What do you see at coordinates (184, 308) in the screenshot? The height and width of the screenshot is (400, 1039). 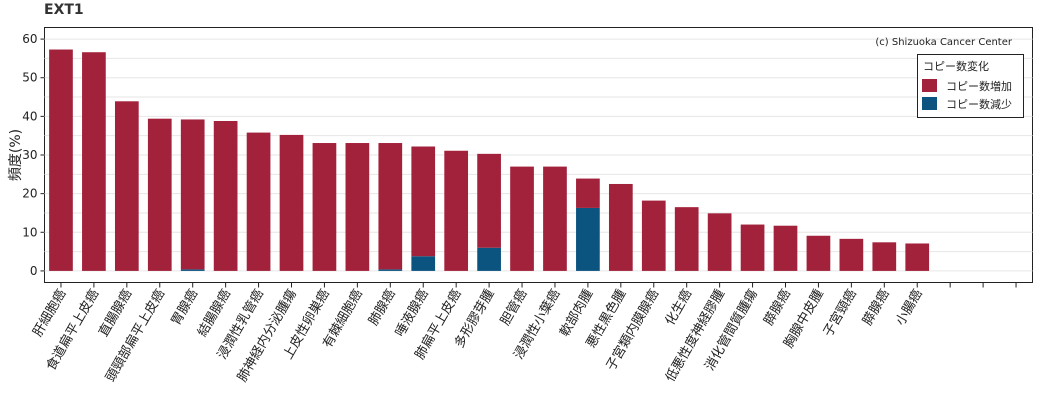 I see `x-tick-label: 胃腺癌` at bounding box center [184, 308].